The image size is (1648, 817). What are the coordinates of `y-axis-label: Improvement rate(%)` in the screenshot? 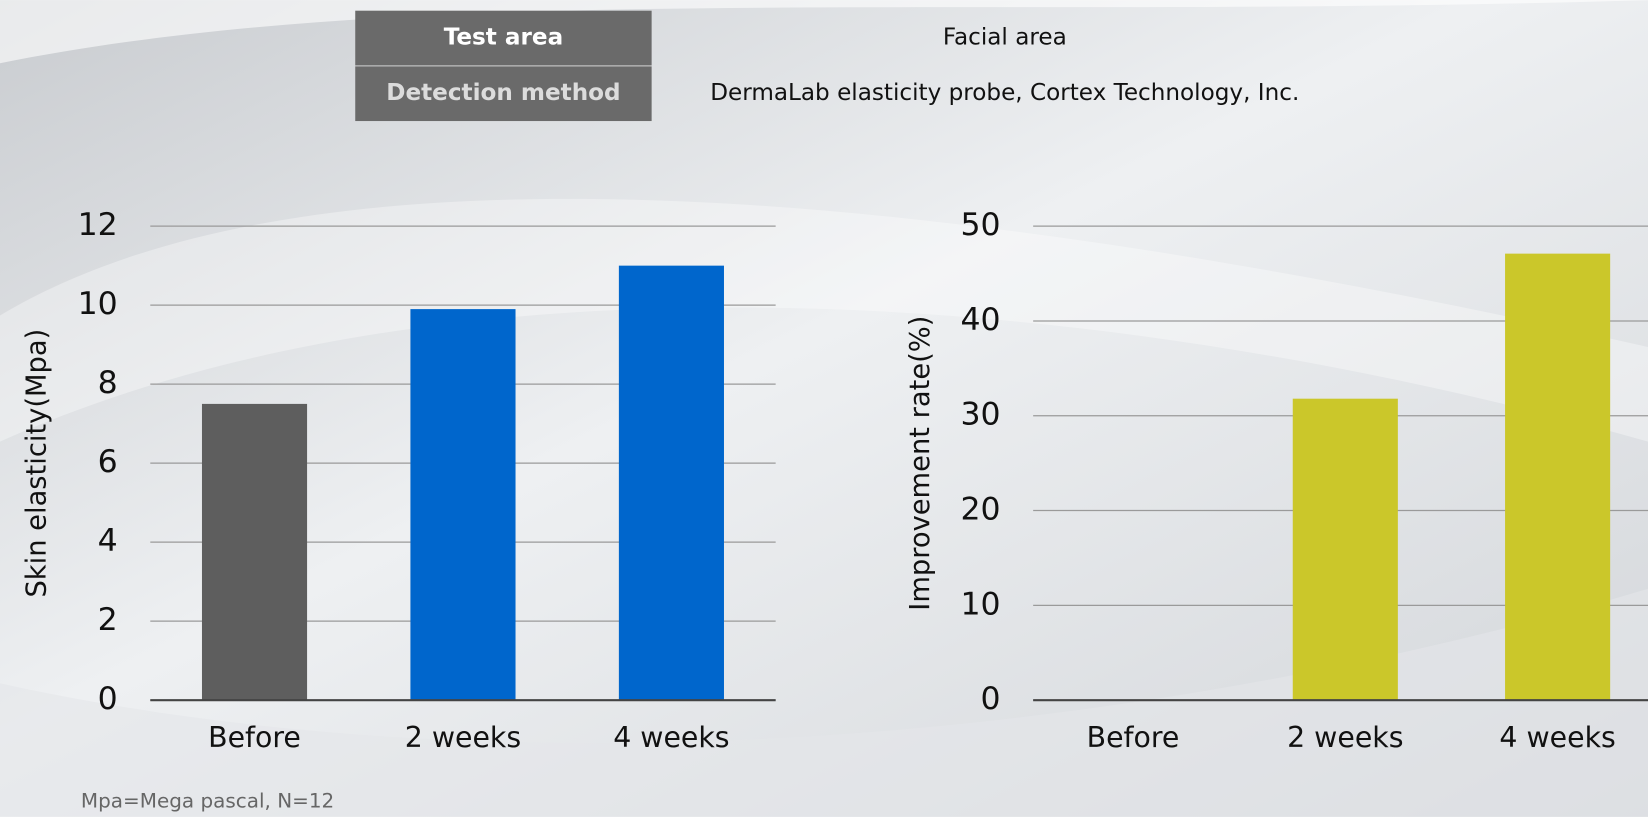 It's located at (920, 463).